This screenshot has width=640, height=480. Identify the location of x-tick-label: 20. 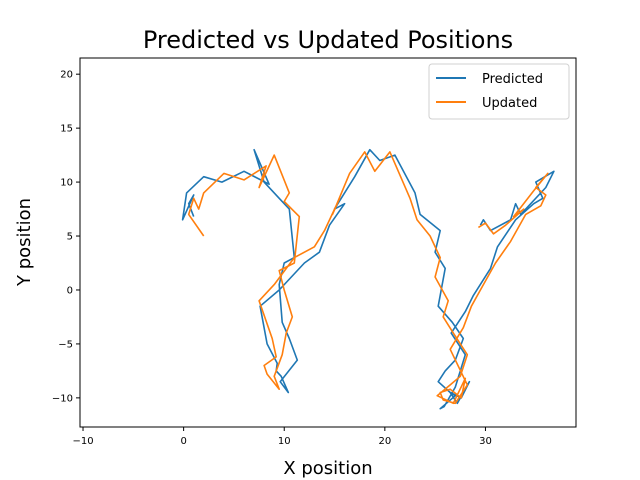
(384, 441).